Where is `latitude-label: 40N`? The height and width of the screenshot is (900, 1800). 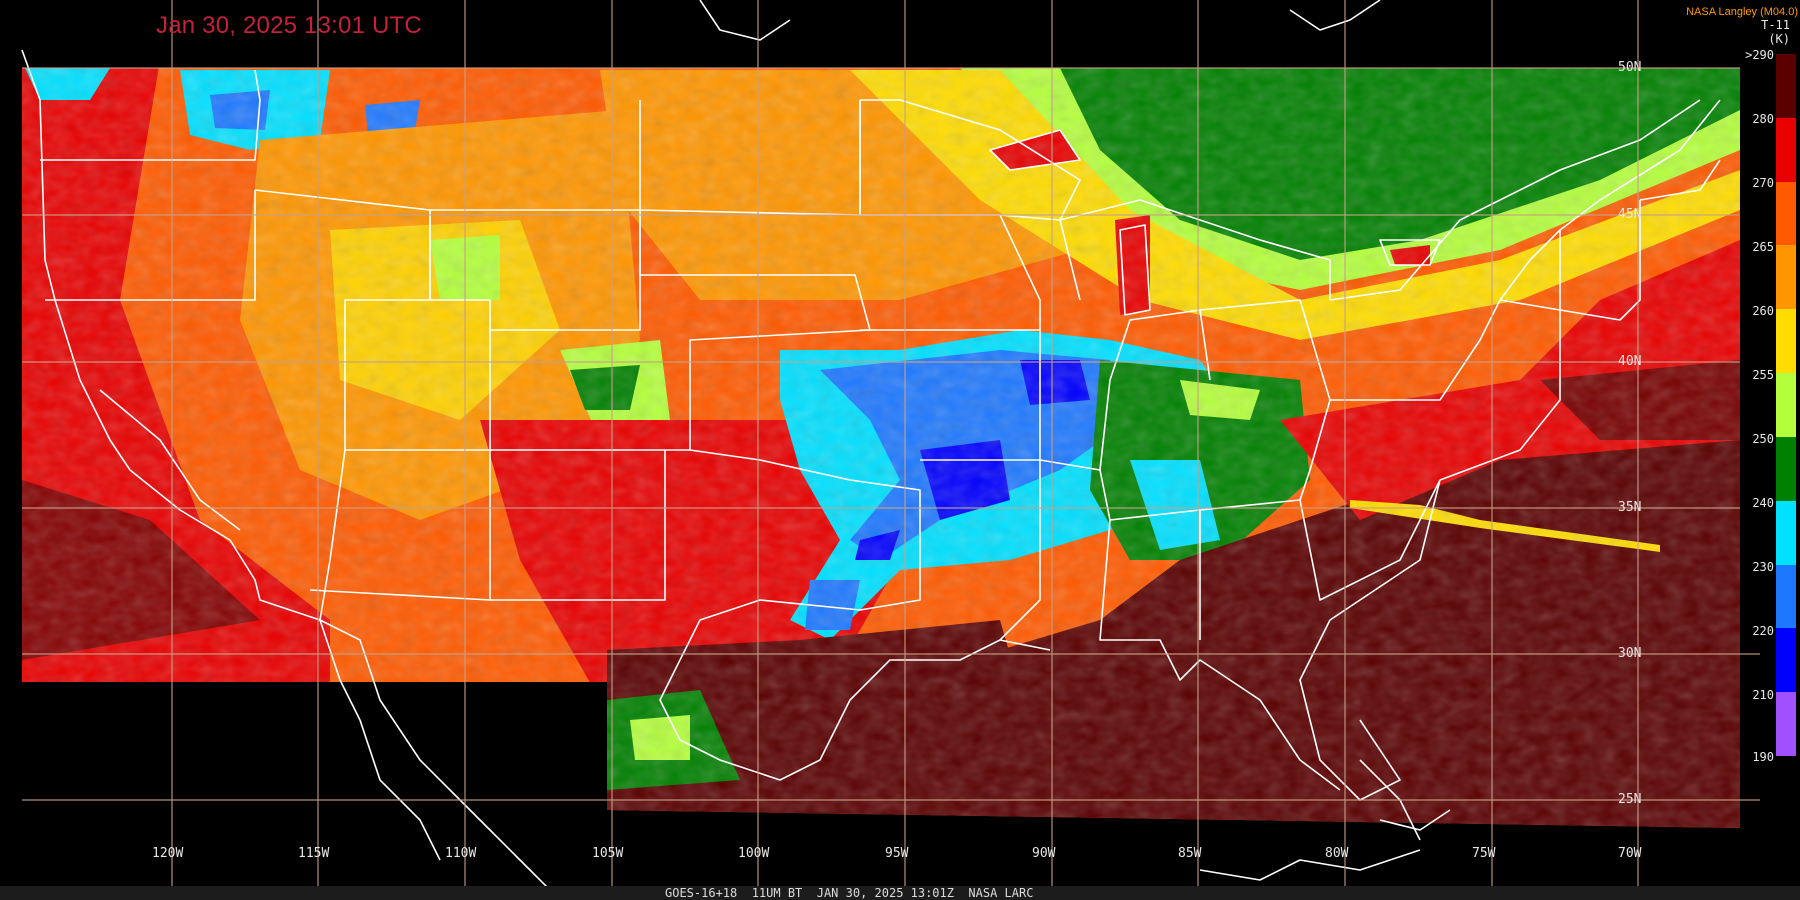
latitude-label: 40N is located at coordinates (1630, 361).